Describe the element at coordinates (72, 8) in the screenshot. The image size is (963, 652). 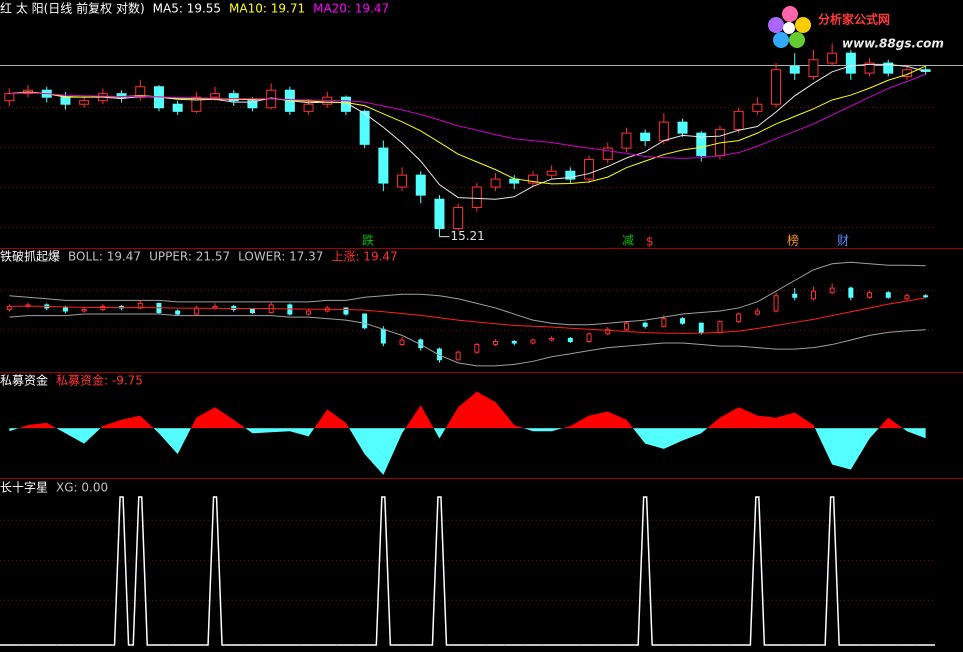
I see `panel-title: 红 太 阳(日线 前复权 对数)` at that location.